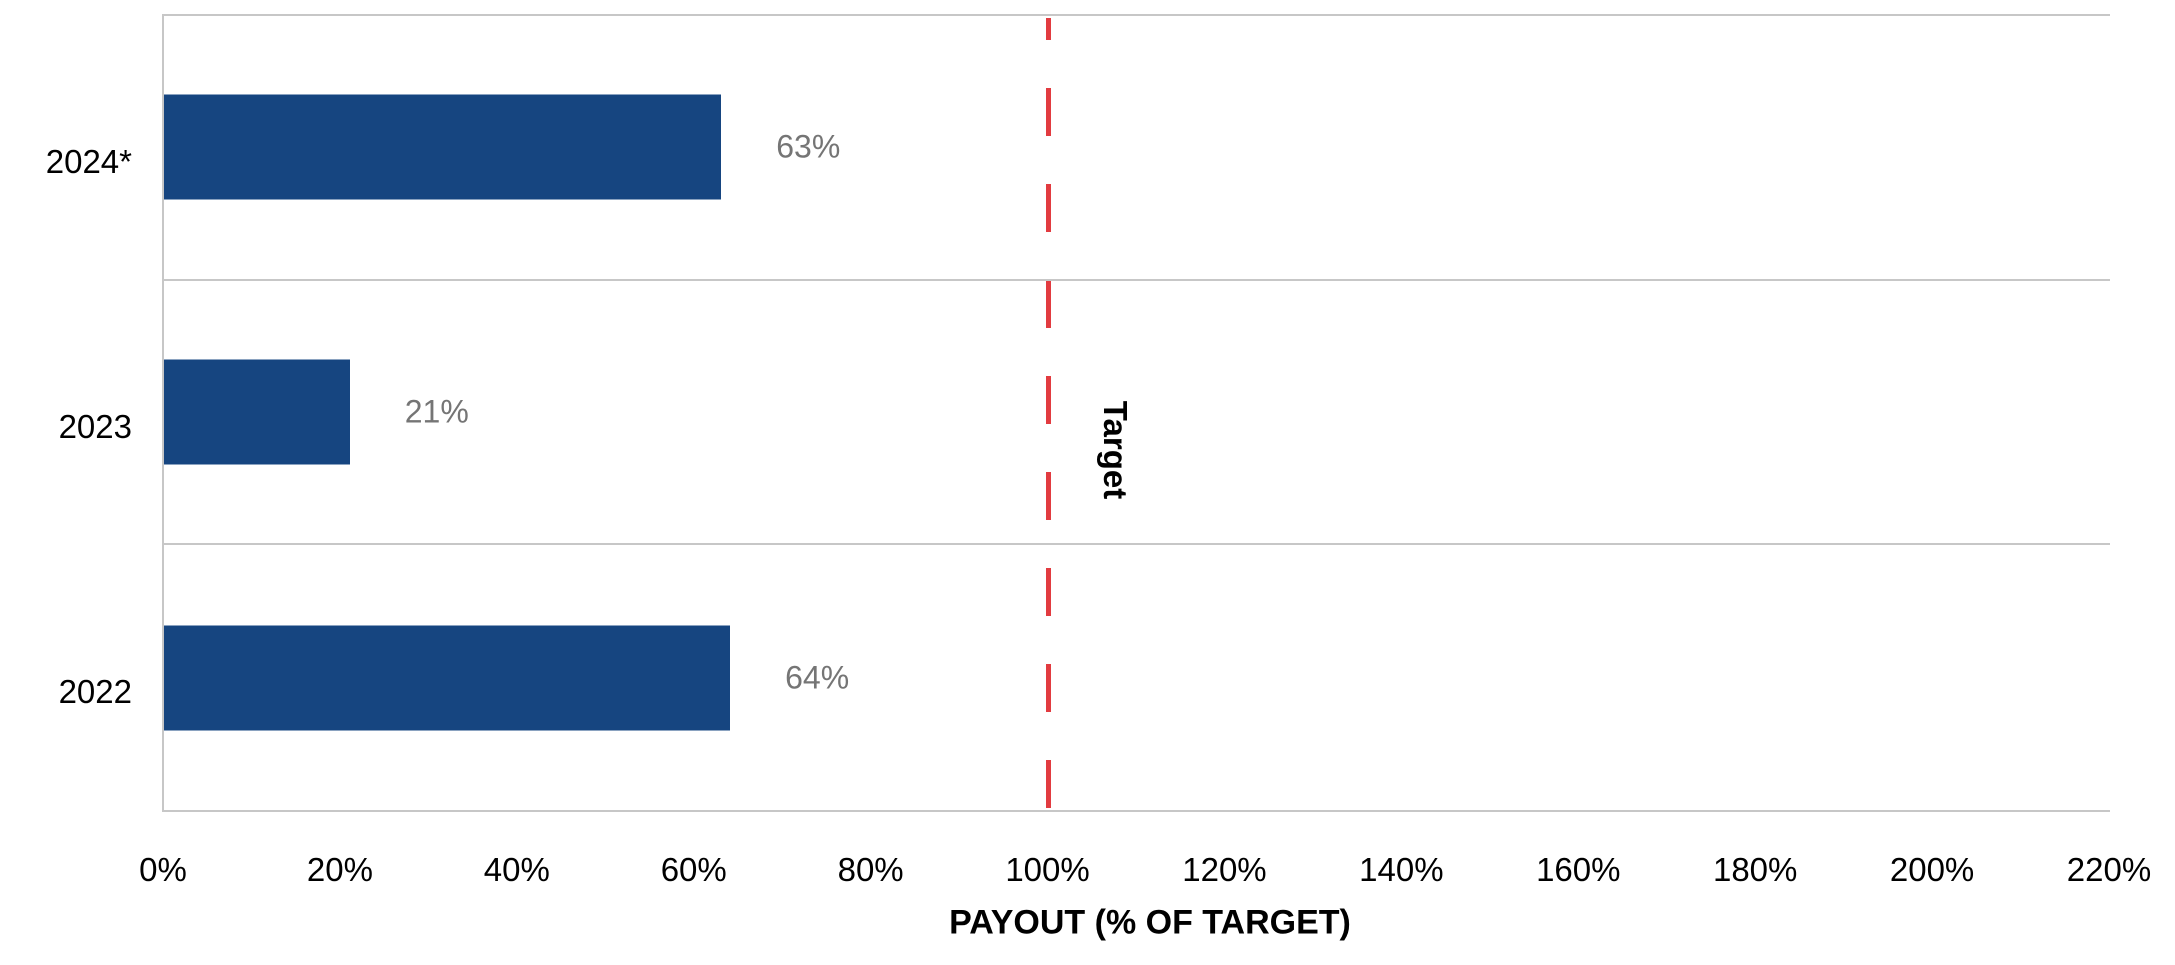  I want to click on target-line-label: Target, so click(1115, 450).